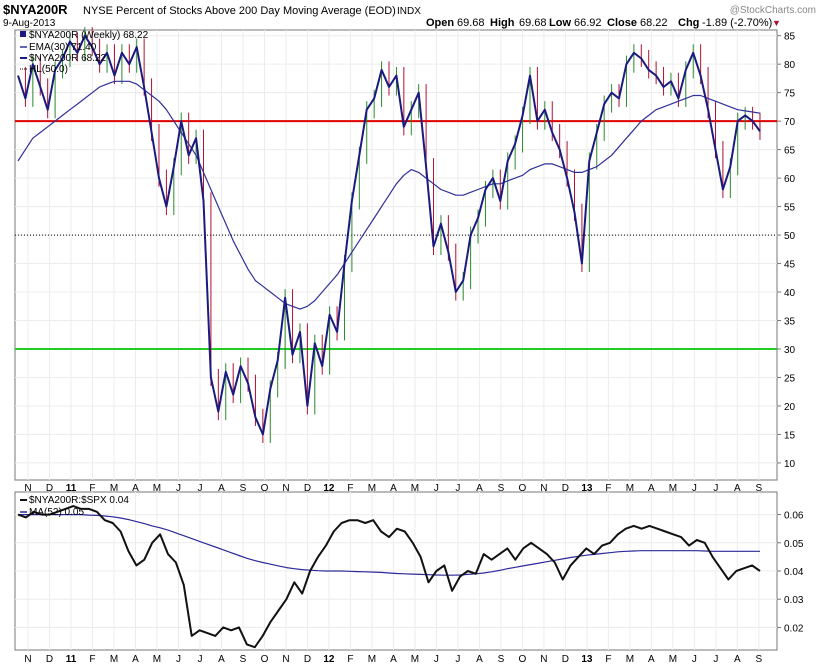  Describe the element at coordinates (790, 350) in the screenshot. I see `y-tick-label: 30` at that location.